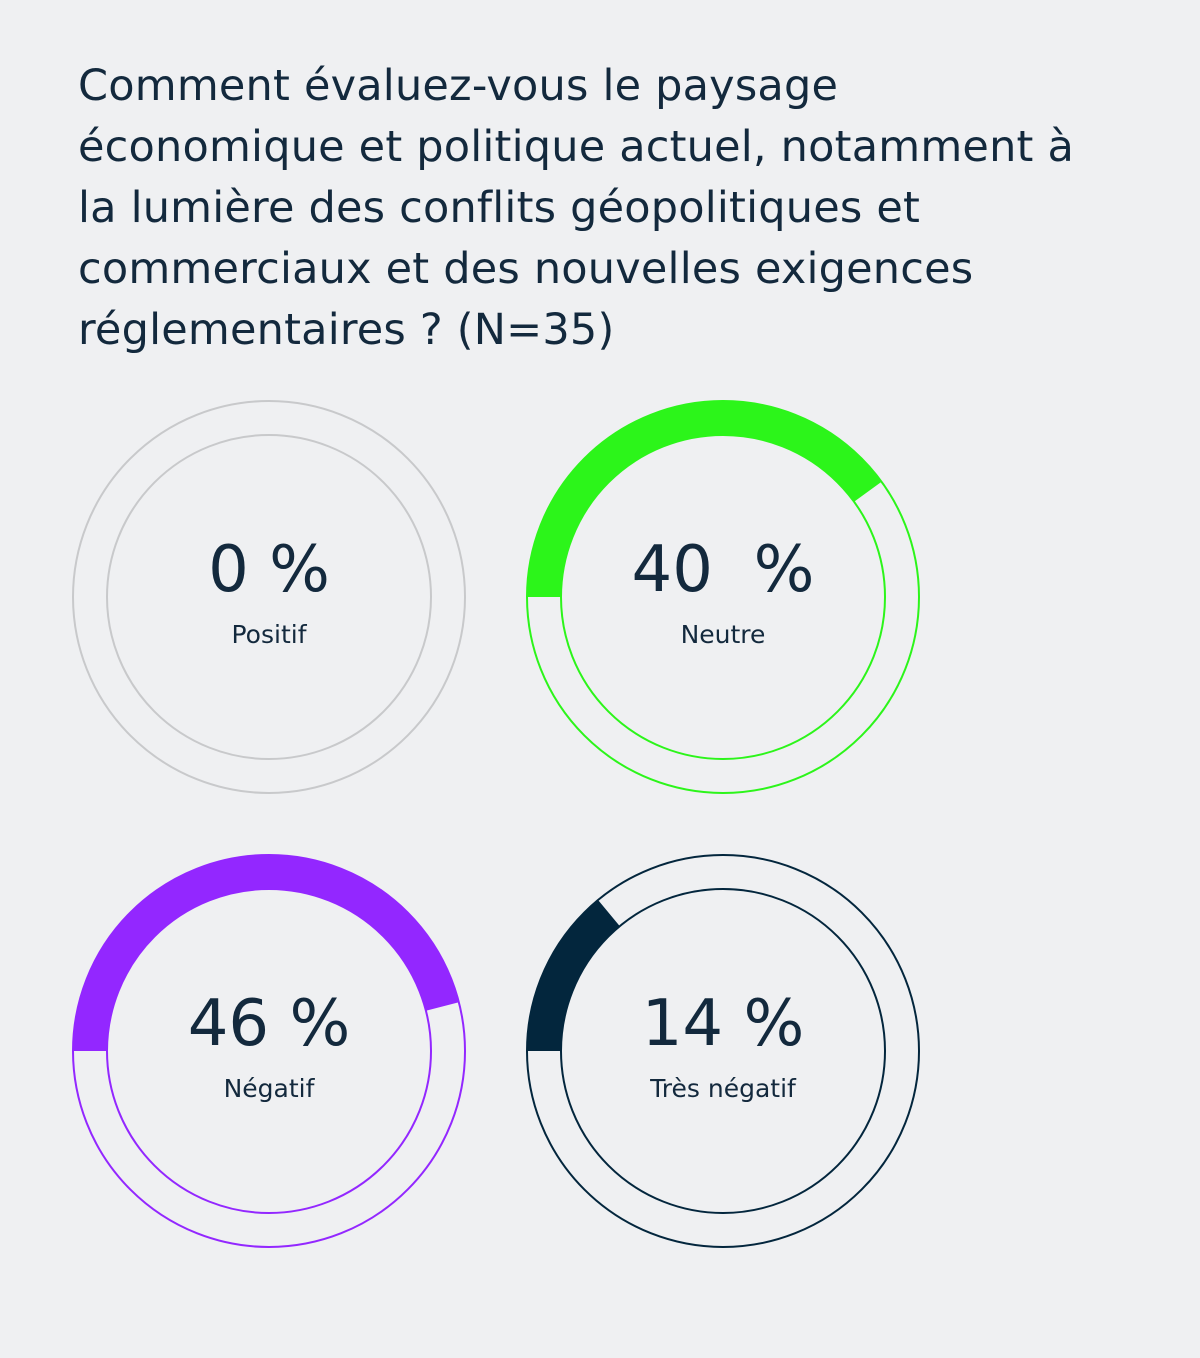 The width and height of the screenshot is (1200, 1358). I want to click on donut-inner-ring, so click(269, 597).